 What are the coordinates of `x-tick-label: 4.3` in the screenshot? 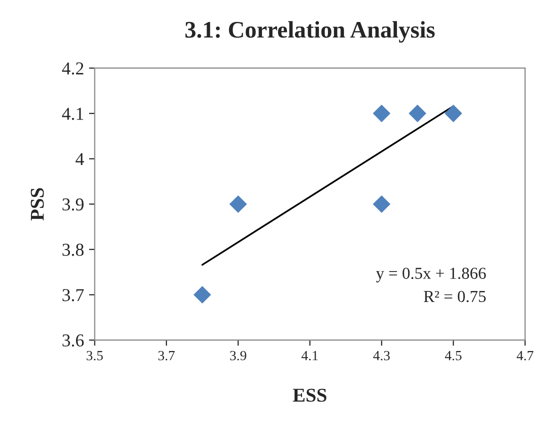 It's located at (381, 355).